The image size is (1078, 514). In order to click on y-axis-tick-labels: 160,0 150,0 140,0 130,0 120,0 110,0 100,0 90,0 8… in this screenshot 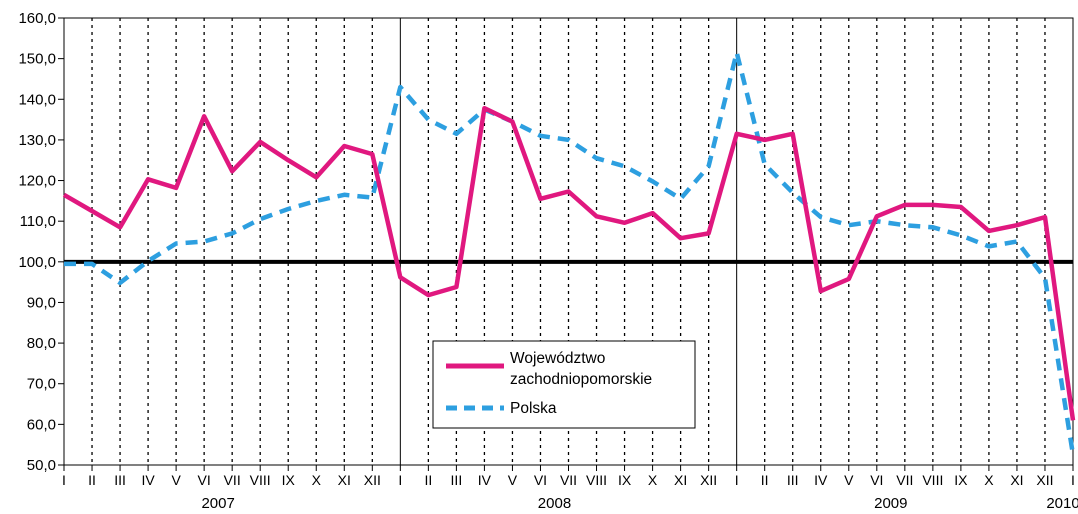, I will do `click(41, 242)`.